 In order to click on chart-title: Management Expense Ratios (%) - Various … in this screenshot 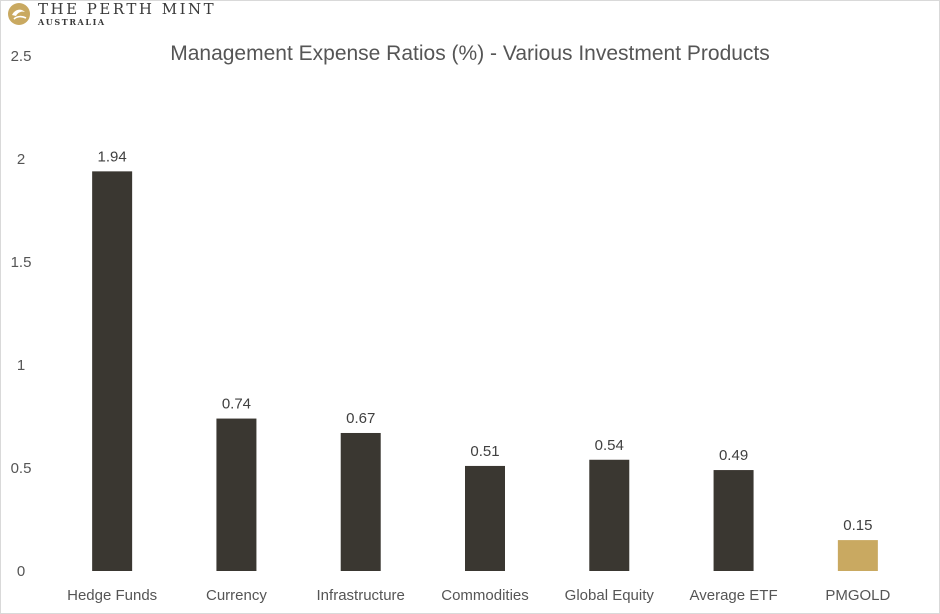, I will do `click(470, 53)`.